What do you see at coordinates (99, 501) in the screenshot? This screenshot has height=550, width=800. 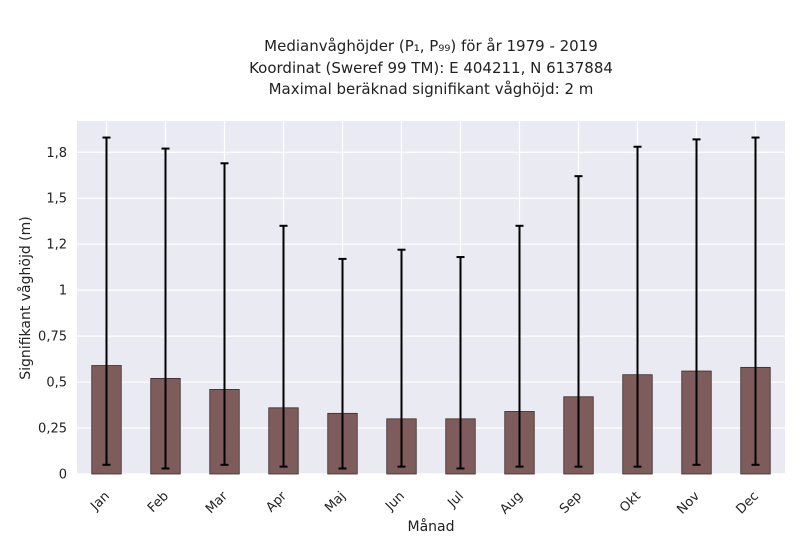 I see `x-tick-label: Jan` at bounding box center [99, 501].